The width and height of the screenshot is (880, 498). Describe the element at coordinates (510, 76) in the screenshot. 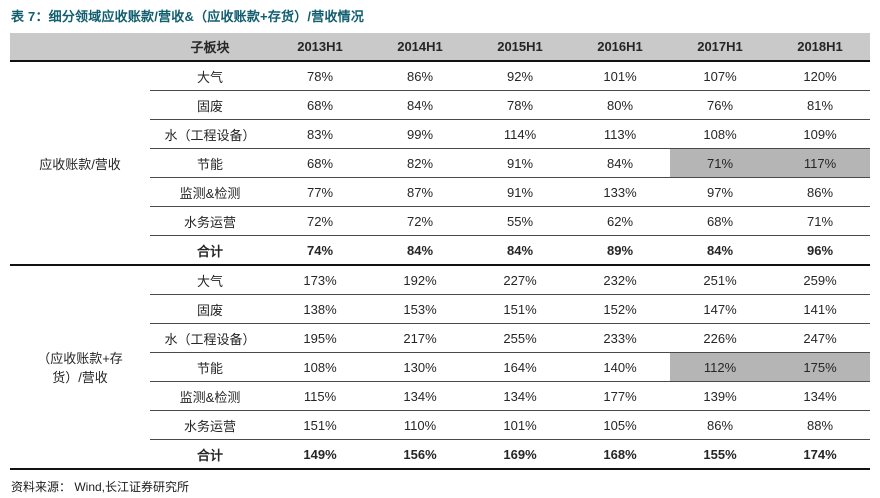

I see `table-row: 大气 78% 86% 92% 101% 107% 120%` at that location.